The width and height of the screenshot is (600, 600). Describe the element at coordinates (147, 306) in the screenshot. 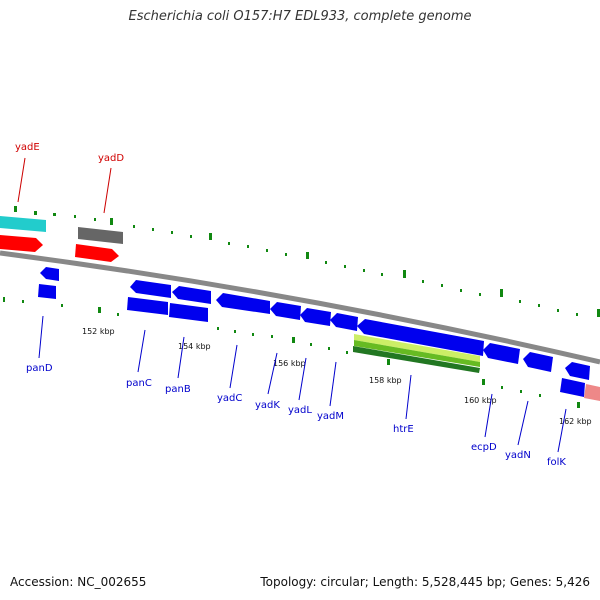

I see `gene-panC-block` at that location.